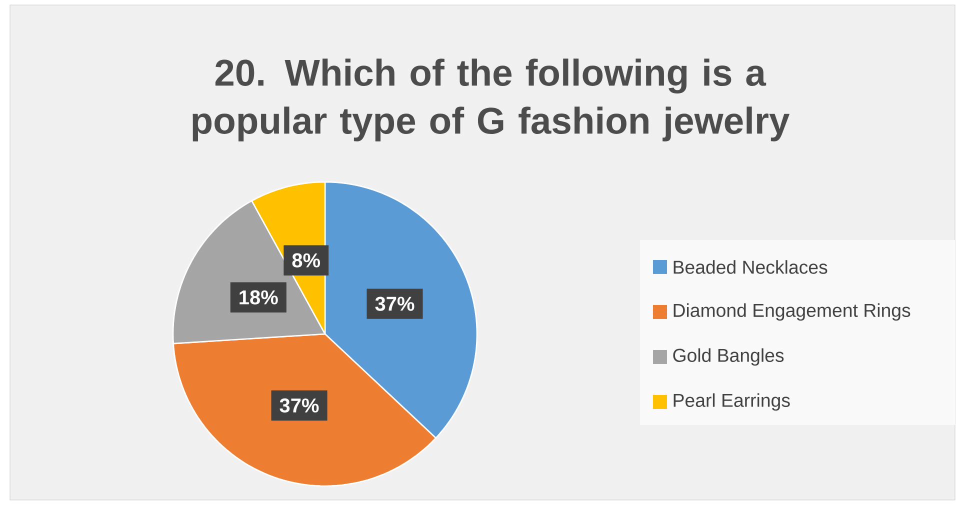  What do you see at coordinates (259, 297) in the screenshot?
I see `data-label: 18%` at bounding box center [259, 297].